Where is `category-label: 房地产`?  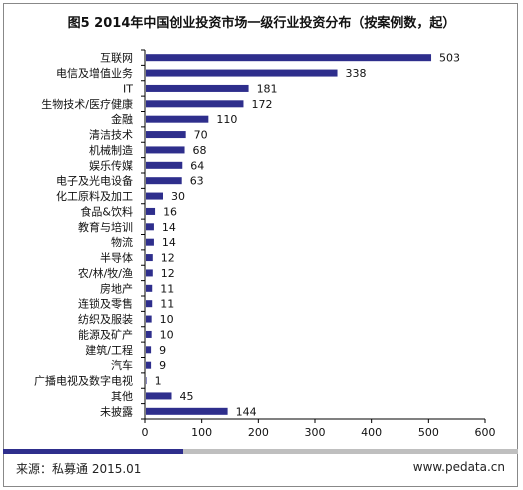 category-label: 房地产 is located at coordinates (116, 288).